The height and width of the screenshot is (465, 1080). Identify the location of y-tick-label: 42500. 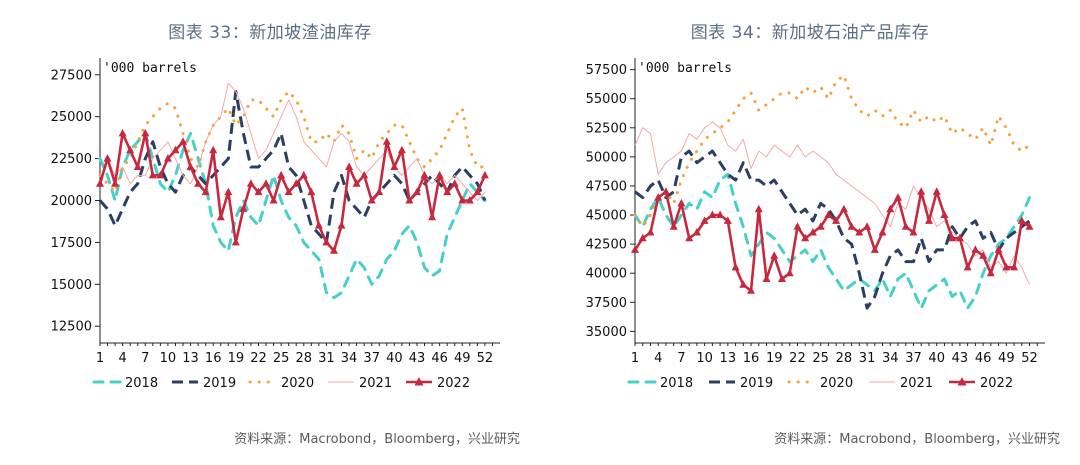
(606, 245).